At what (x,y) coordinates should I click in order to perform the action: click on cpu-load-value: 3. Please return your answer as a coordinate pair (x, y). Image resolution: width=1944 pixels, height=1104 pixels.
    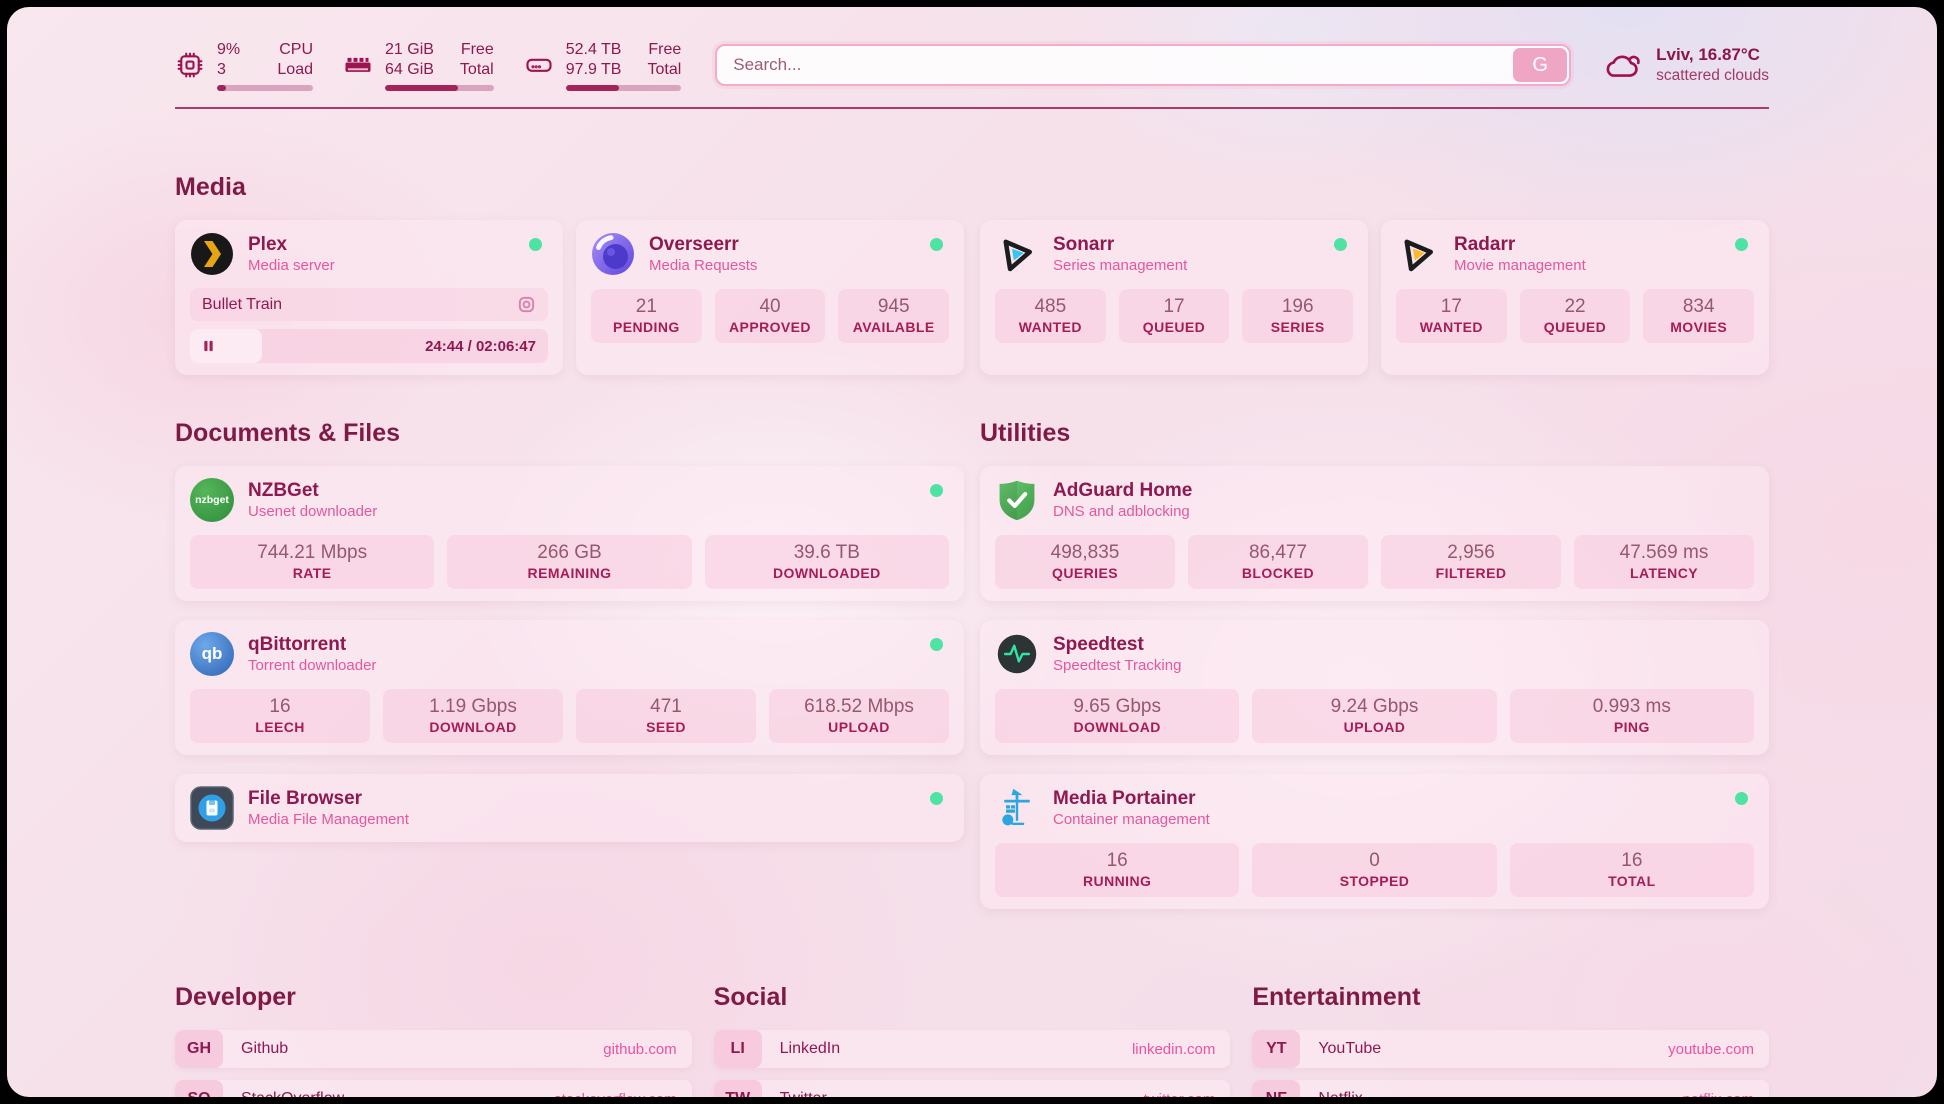
    Looking at the image, I should click on (221, 69).